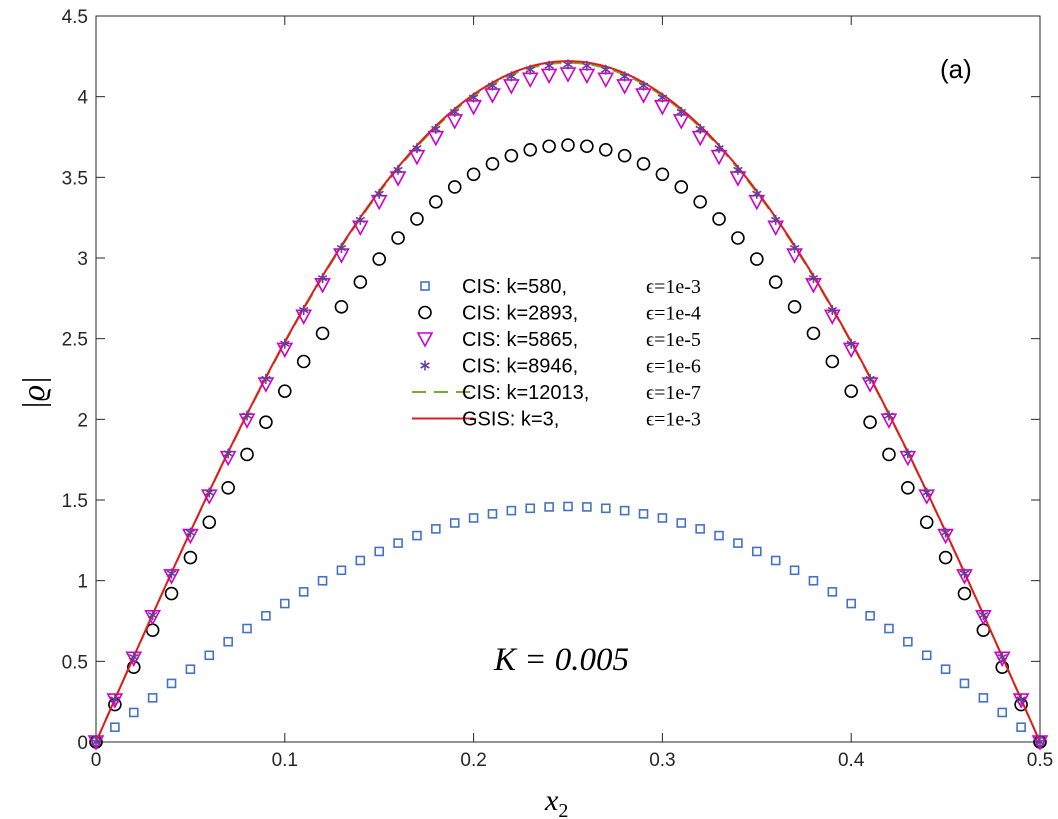 Image resolution: width=1058 pixels, height=819 pixels. I want to click on k-annotation: K = 0.005, so click(561, 660).